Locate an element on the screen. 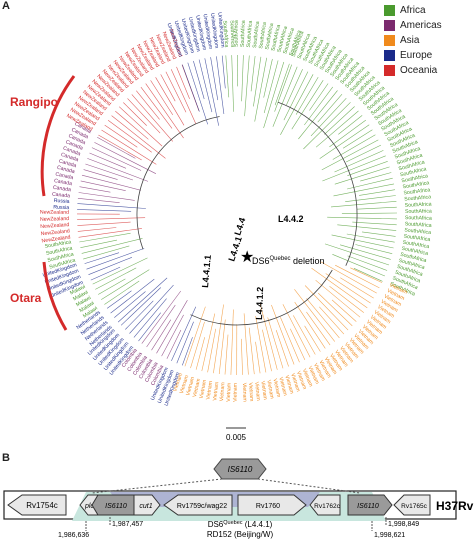 Image resolution: width=474 pixels, height=539 pixels. legend-item-asia: Asia is located at coordinates (413, 40).